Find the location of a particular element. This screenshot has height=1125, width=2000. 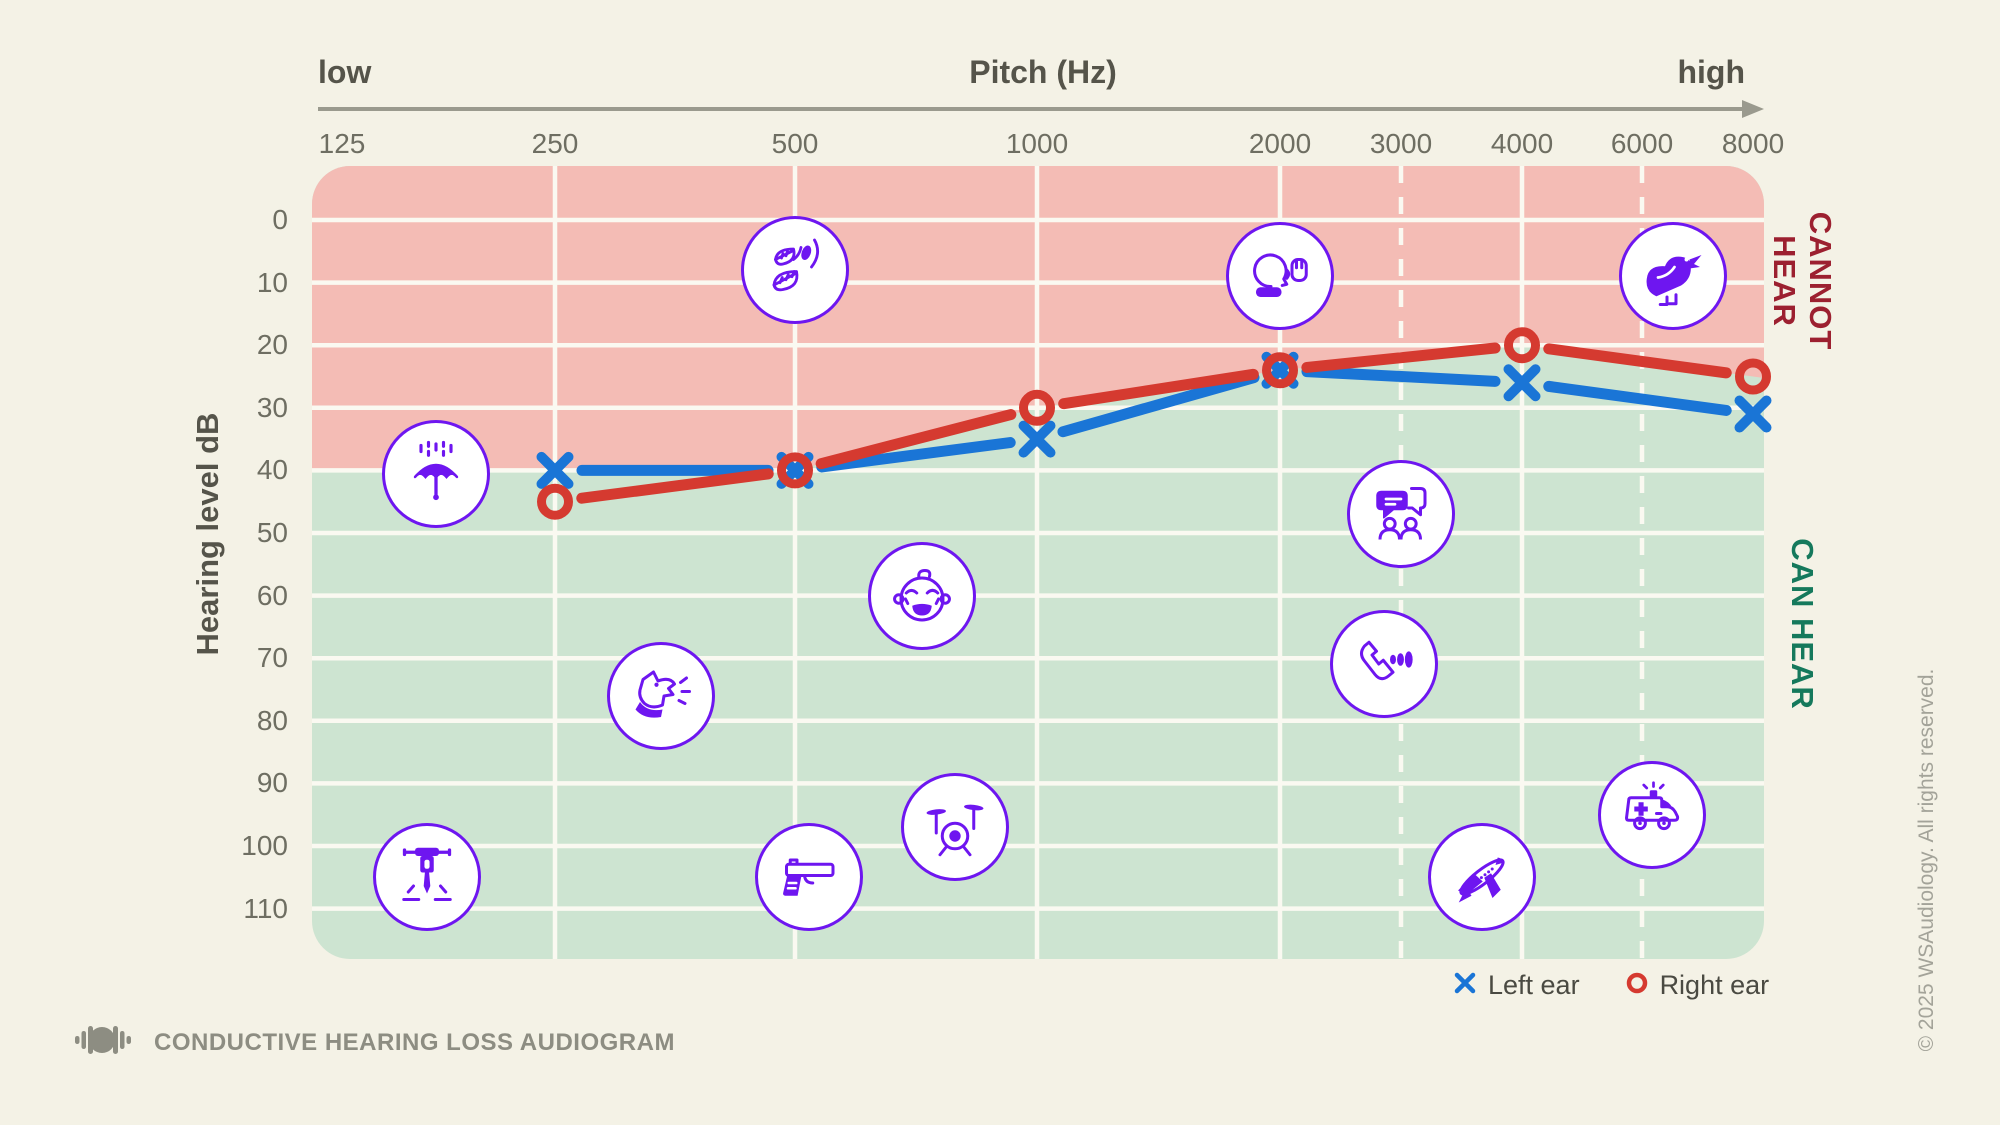

right-ear-marker-500hz is located at coordinates (795, 470).